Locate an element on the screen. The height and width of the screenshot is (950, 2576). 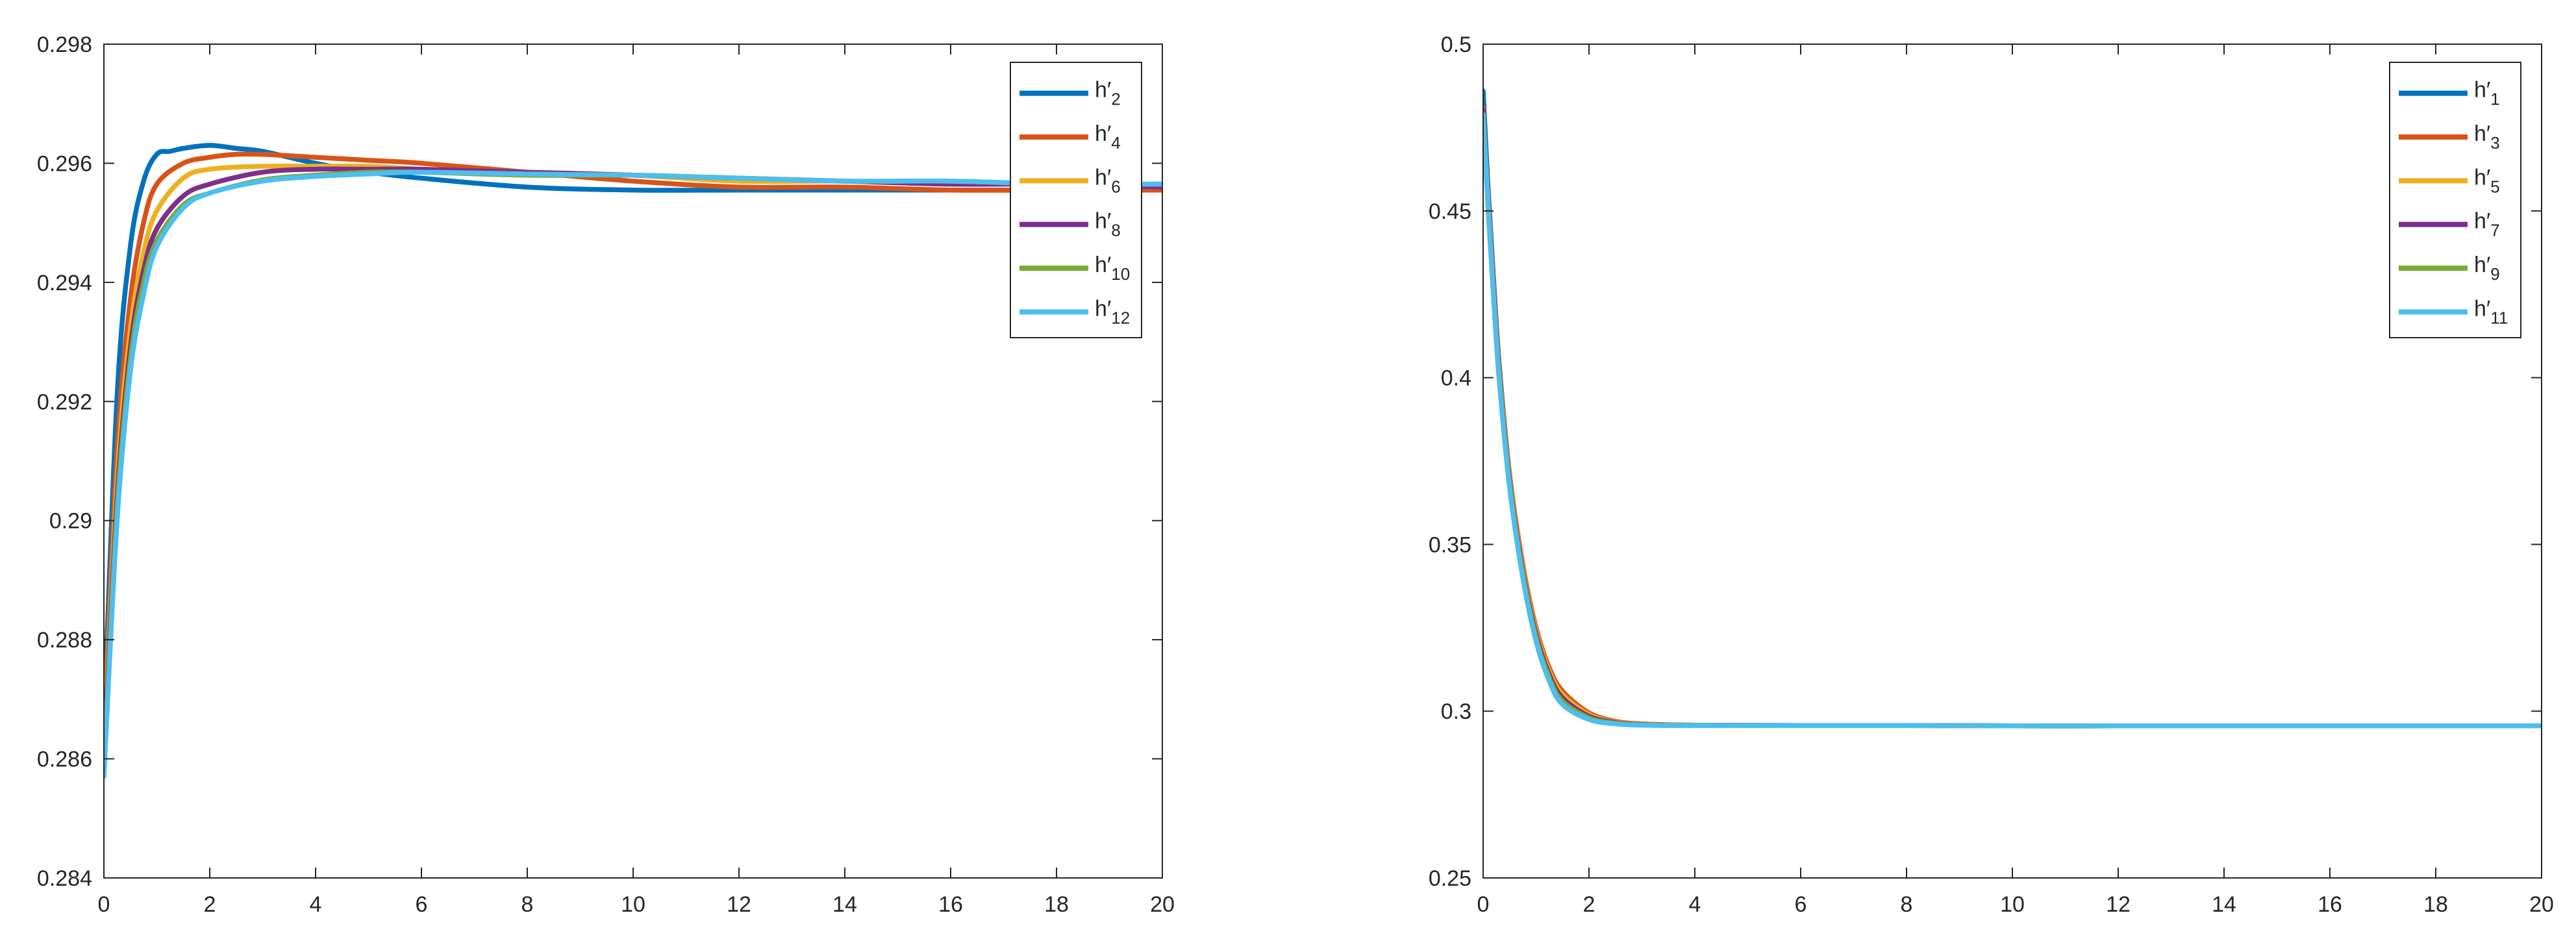
y-tick-label: 0.25 is located at coordinates (1450, 879).